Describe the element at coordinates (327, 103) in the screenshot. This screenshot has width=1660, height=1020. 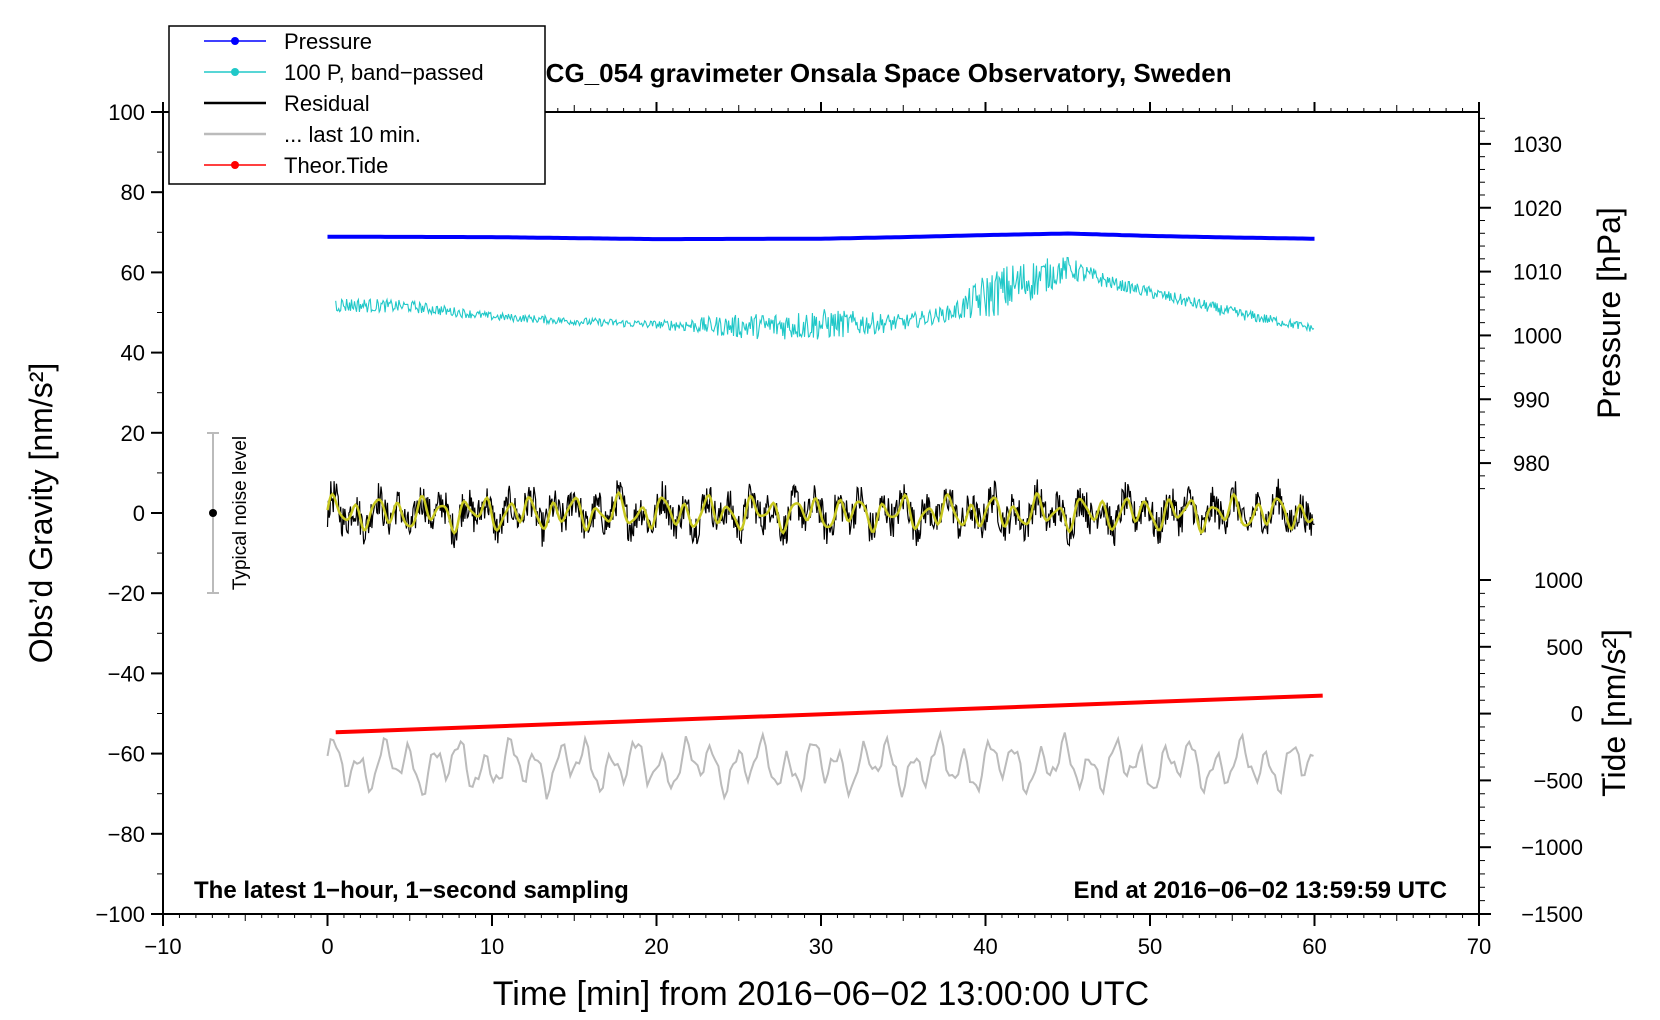
I see `legend-label: Residual` at that location.